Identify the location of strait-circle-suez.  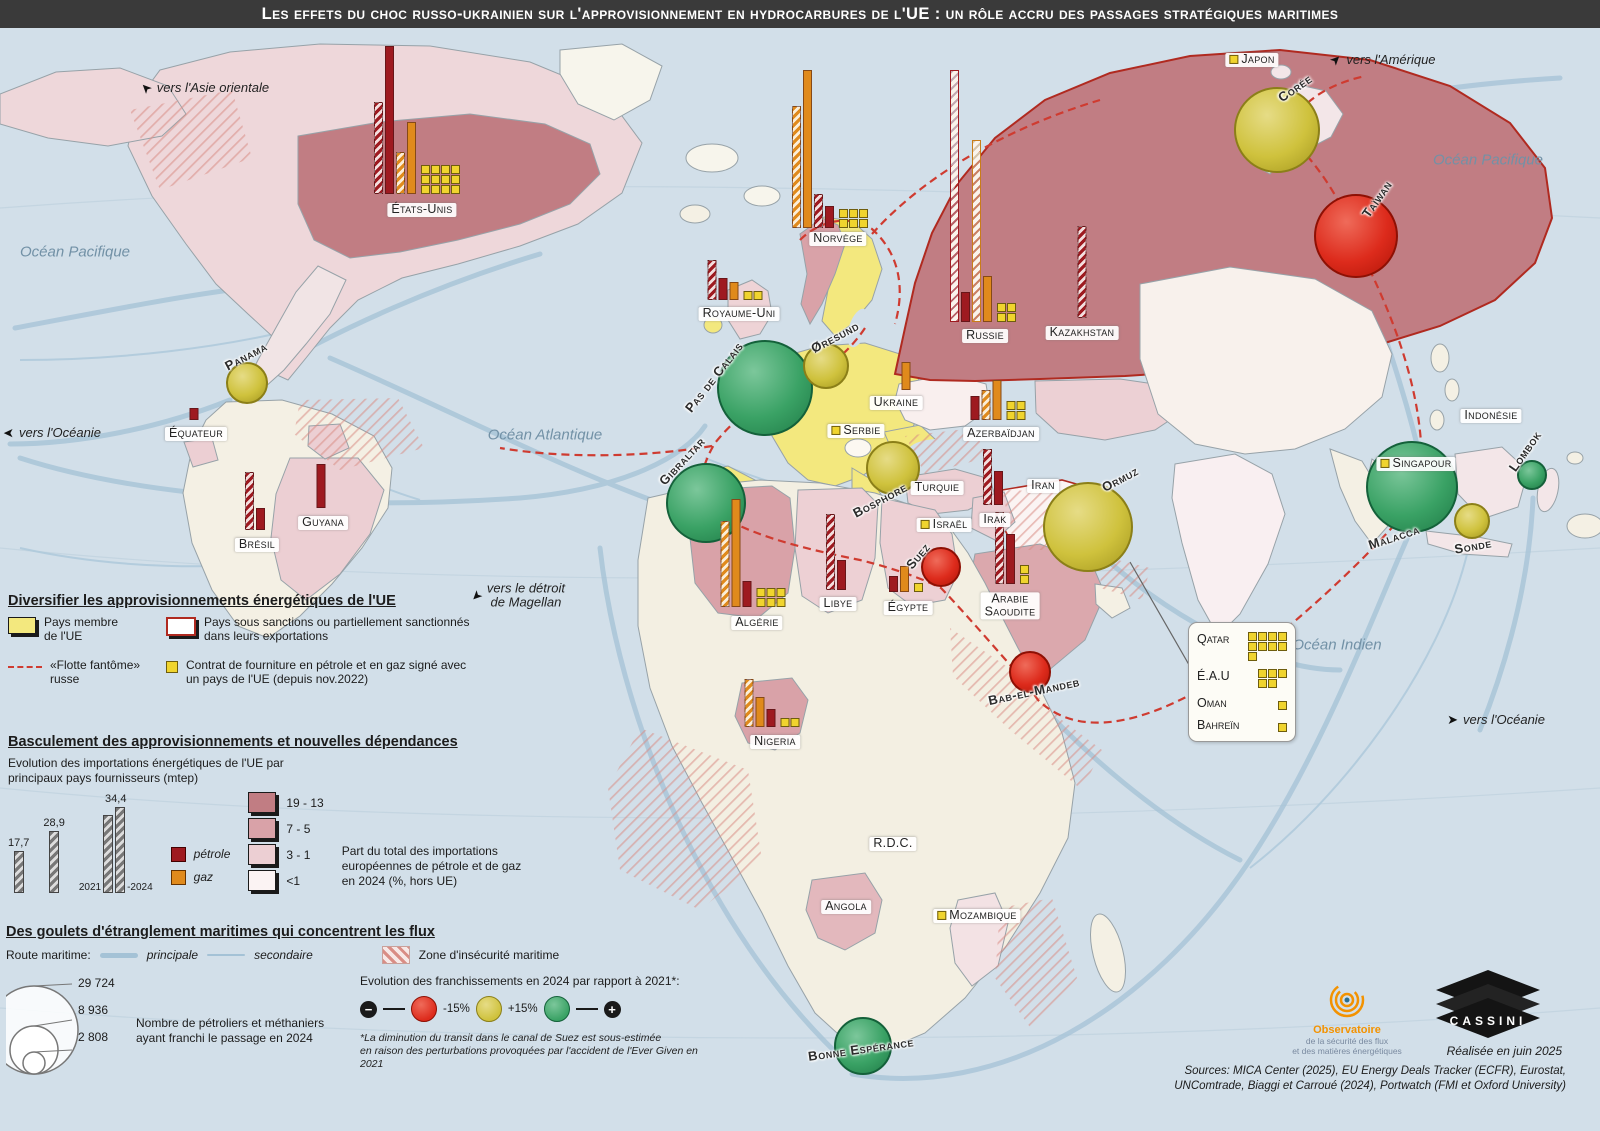
(941, 567).